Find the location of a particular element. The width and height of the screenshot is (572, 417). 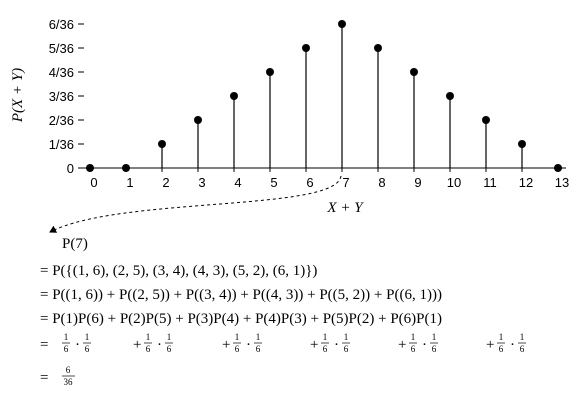

x-tick-label: 4 is located at coordinates (237, 182).